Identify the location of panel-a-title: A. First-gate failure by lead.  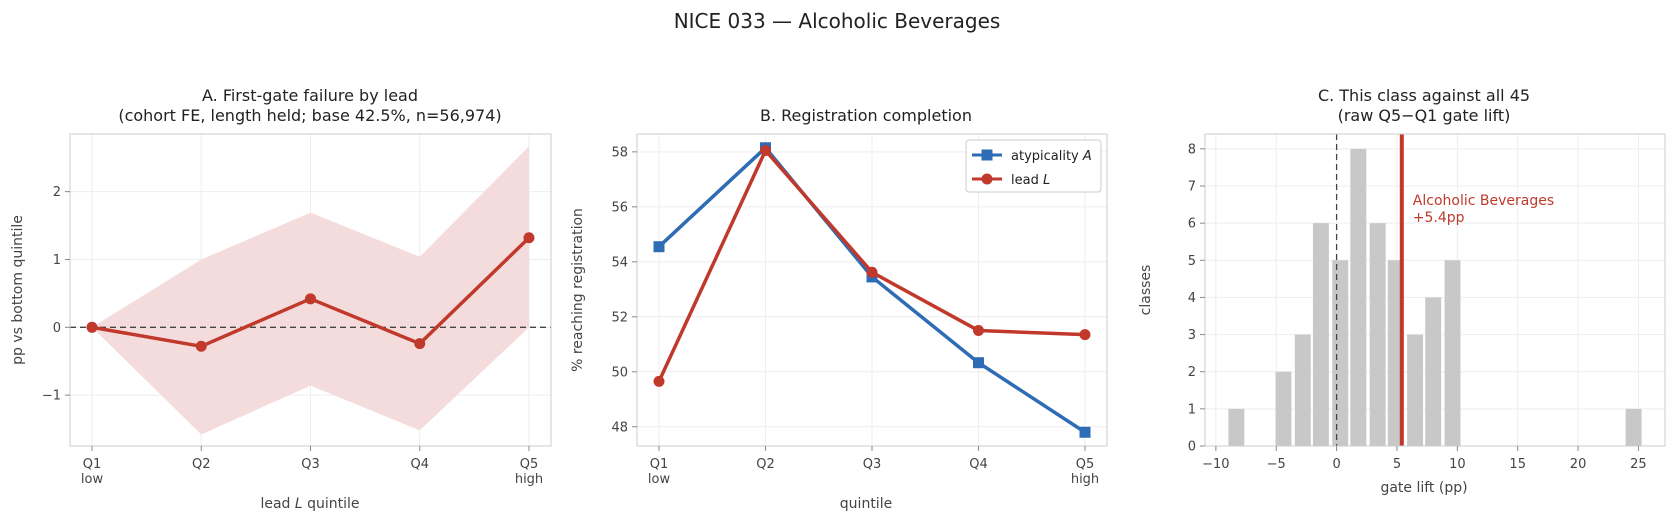
(310, 95).